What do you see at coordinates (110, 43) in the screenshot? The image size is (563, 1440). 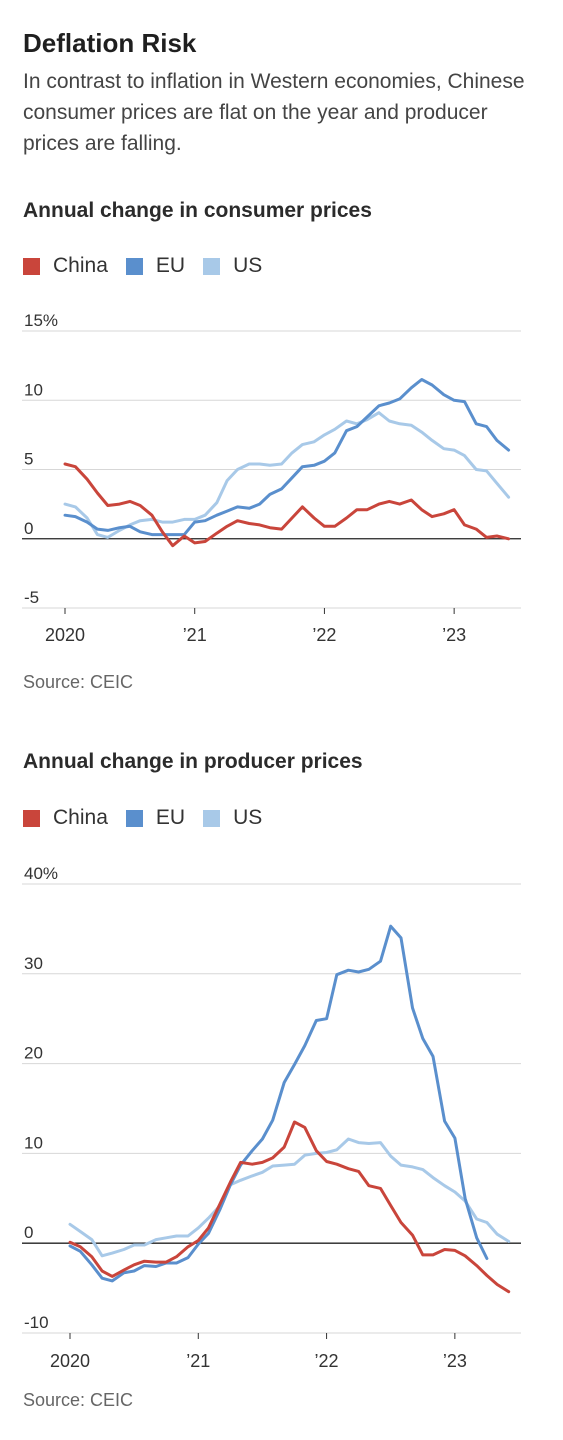 I see `headline: Deflation Risk` at bounding box center [110, 43].